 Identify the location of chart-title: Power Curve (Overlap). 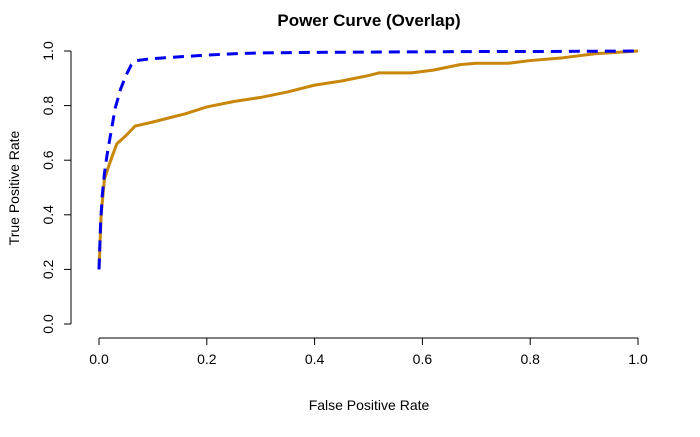
(368, 20).